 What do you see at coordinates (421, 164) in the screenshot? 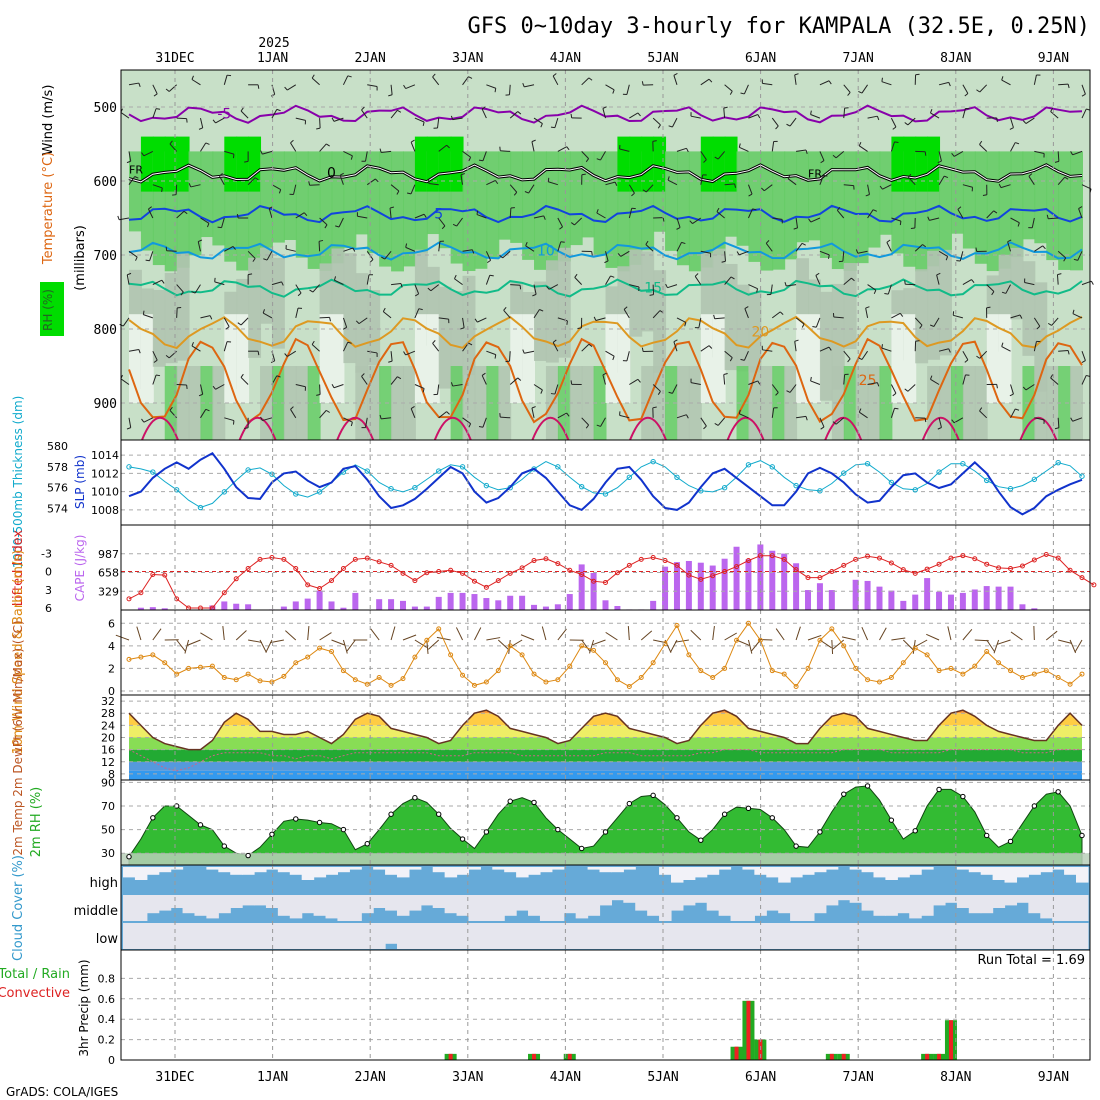
I see `rh-saturated-core` at bounding box center [421, 164].